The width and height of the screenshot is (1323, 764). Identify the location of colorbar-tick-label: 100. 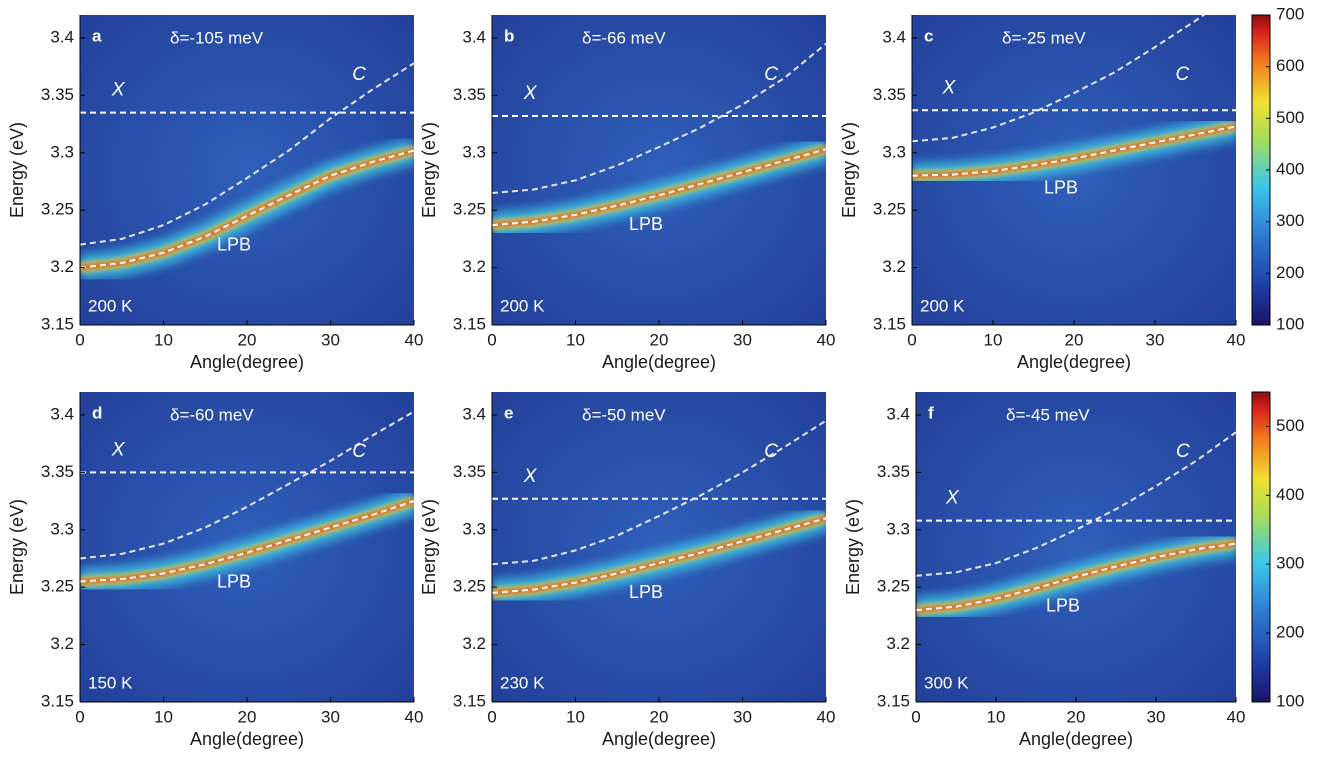
(1290, 700).